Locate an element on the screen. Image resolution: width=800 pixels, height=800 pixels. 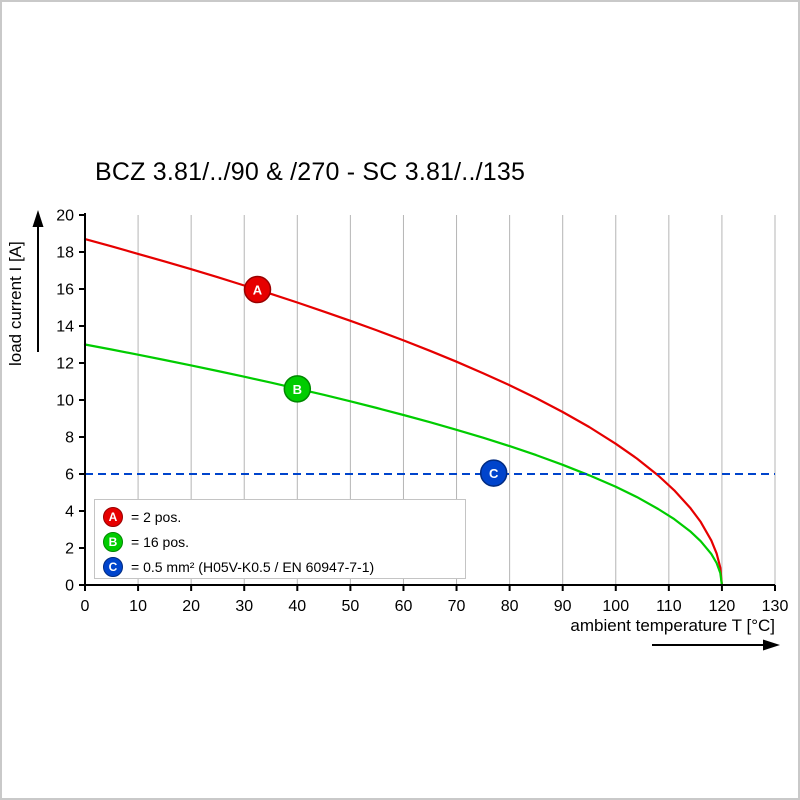
x-axis-arrowhead-icon is located at coordinates (771, 645).